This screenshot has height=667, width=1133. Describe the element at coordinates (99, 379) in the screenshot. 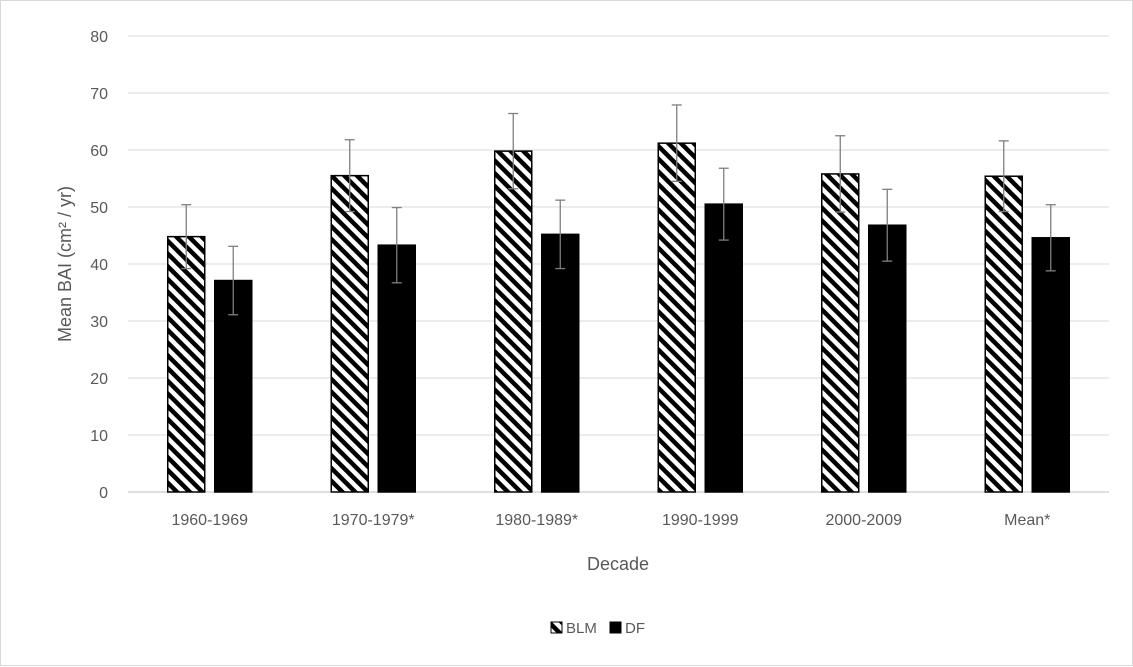

I see `y-tick-label: 20` at that location.